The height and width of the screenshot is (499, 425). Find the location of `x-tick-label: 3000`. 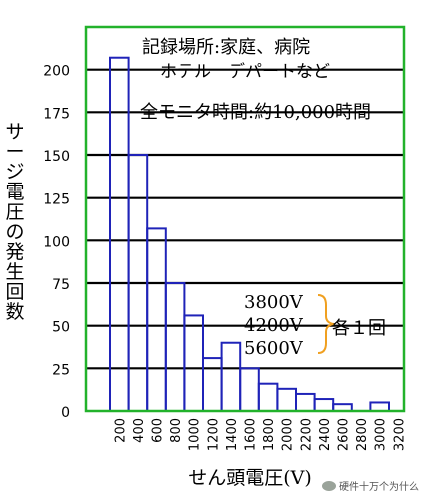

x-tick-label: 3000 is located at coordinates (381, 434).